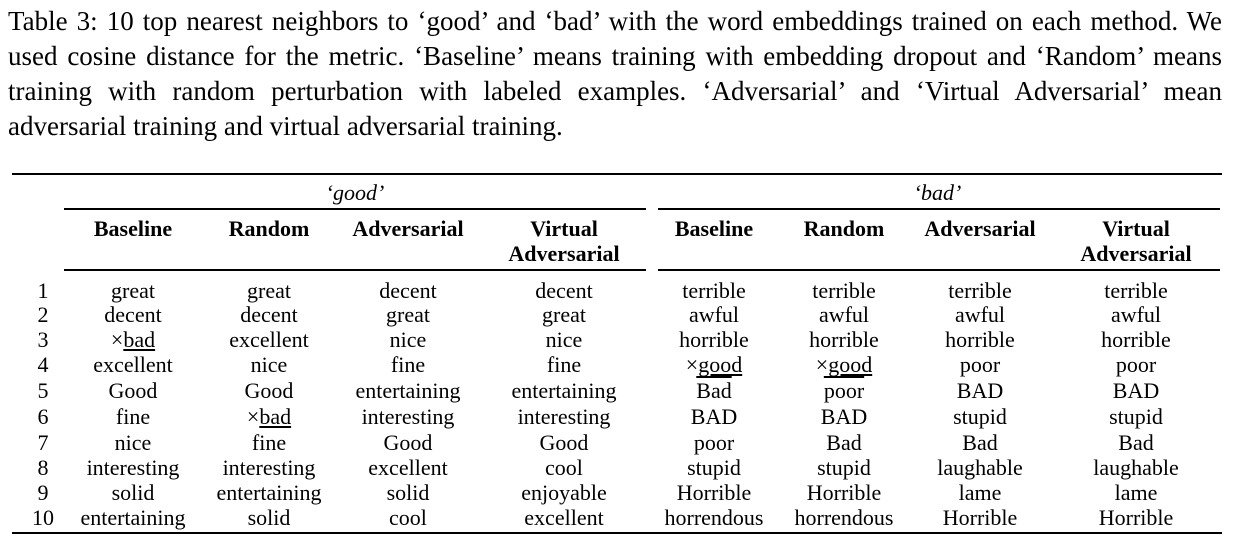 This screenshot has height=547, width=1235. Describe the element at coordinates (43, 416) in the screenshot. I see `row-number: 6` at that location.